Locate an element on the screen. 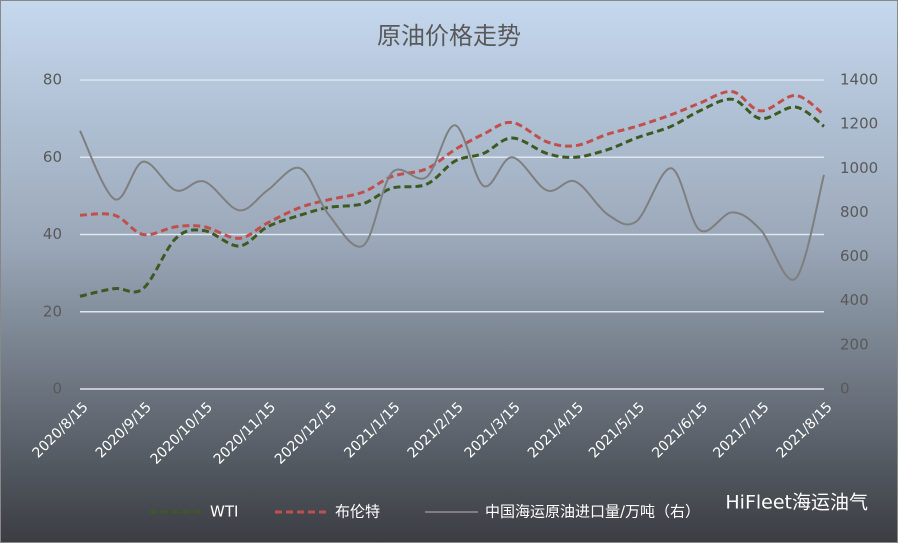  chart-title: 原油价格走势 is located at coordinates (449, 36).